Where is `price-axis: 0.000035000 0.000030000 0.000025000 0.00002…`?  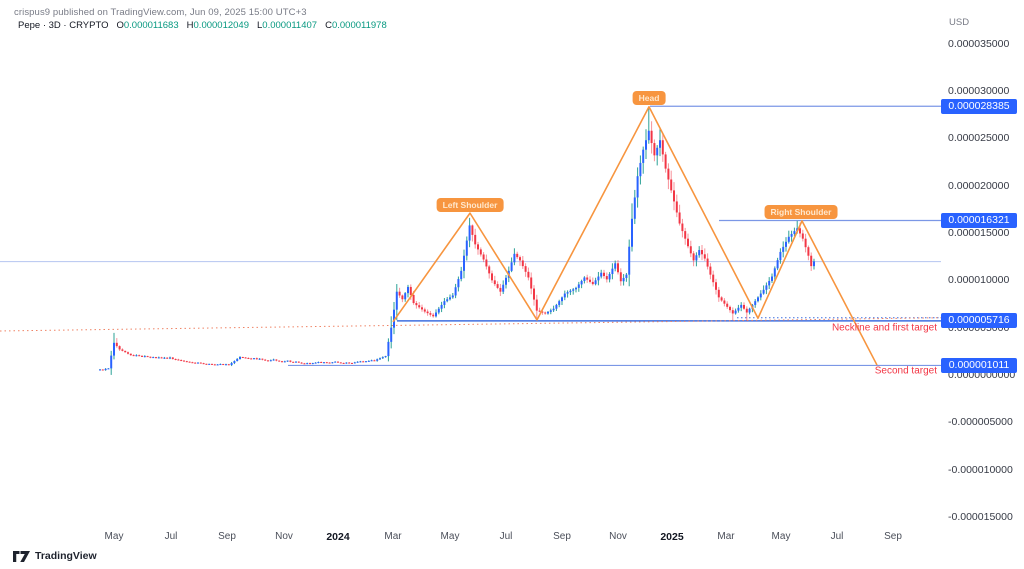 price-axis: 0.000035000 0.000030000 0.000025000 0.00002… is located at coordinates (982, 262).